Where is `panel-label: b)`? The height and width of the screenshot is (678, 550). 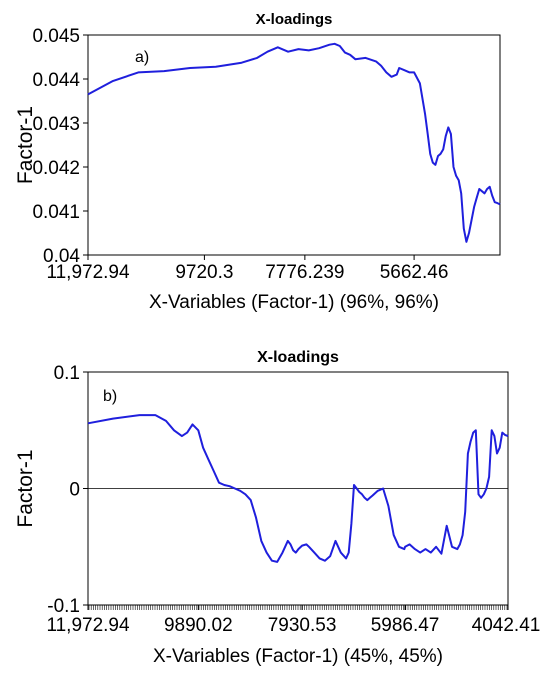 panel-label: b) is located at coordinates (110, 396).